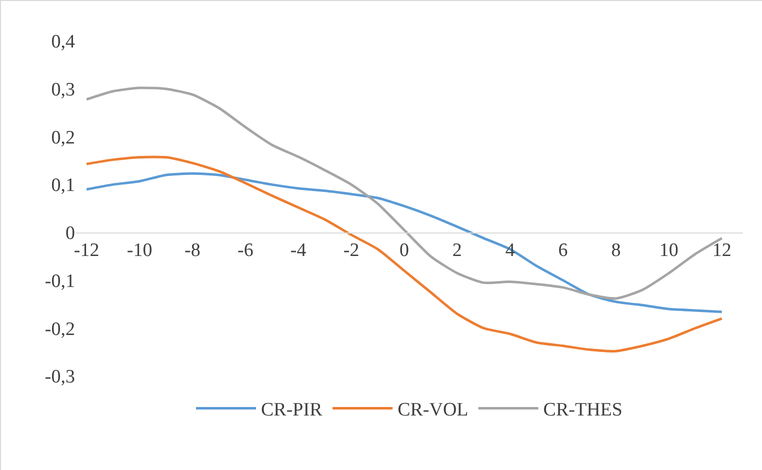 This screenshot has width=762, height=470. I want to click on x-tick-label: 6, so click(563, 251).